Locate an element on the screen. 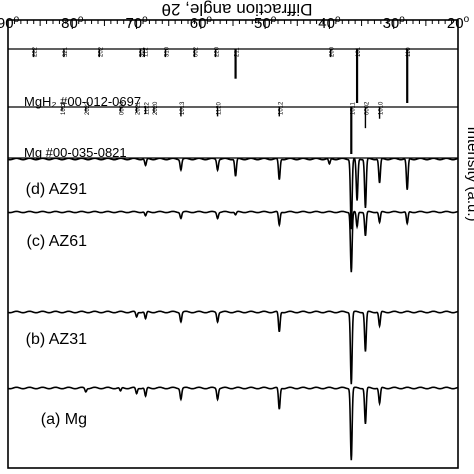  spectrum: (d) AZ91 is located at coordinates (233, 193).